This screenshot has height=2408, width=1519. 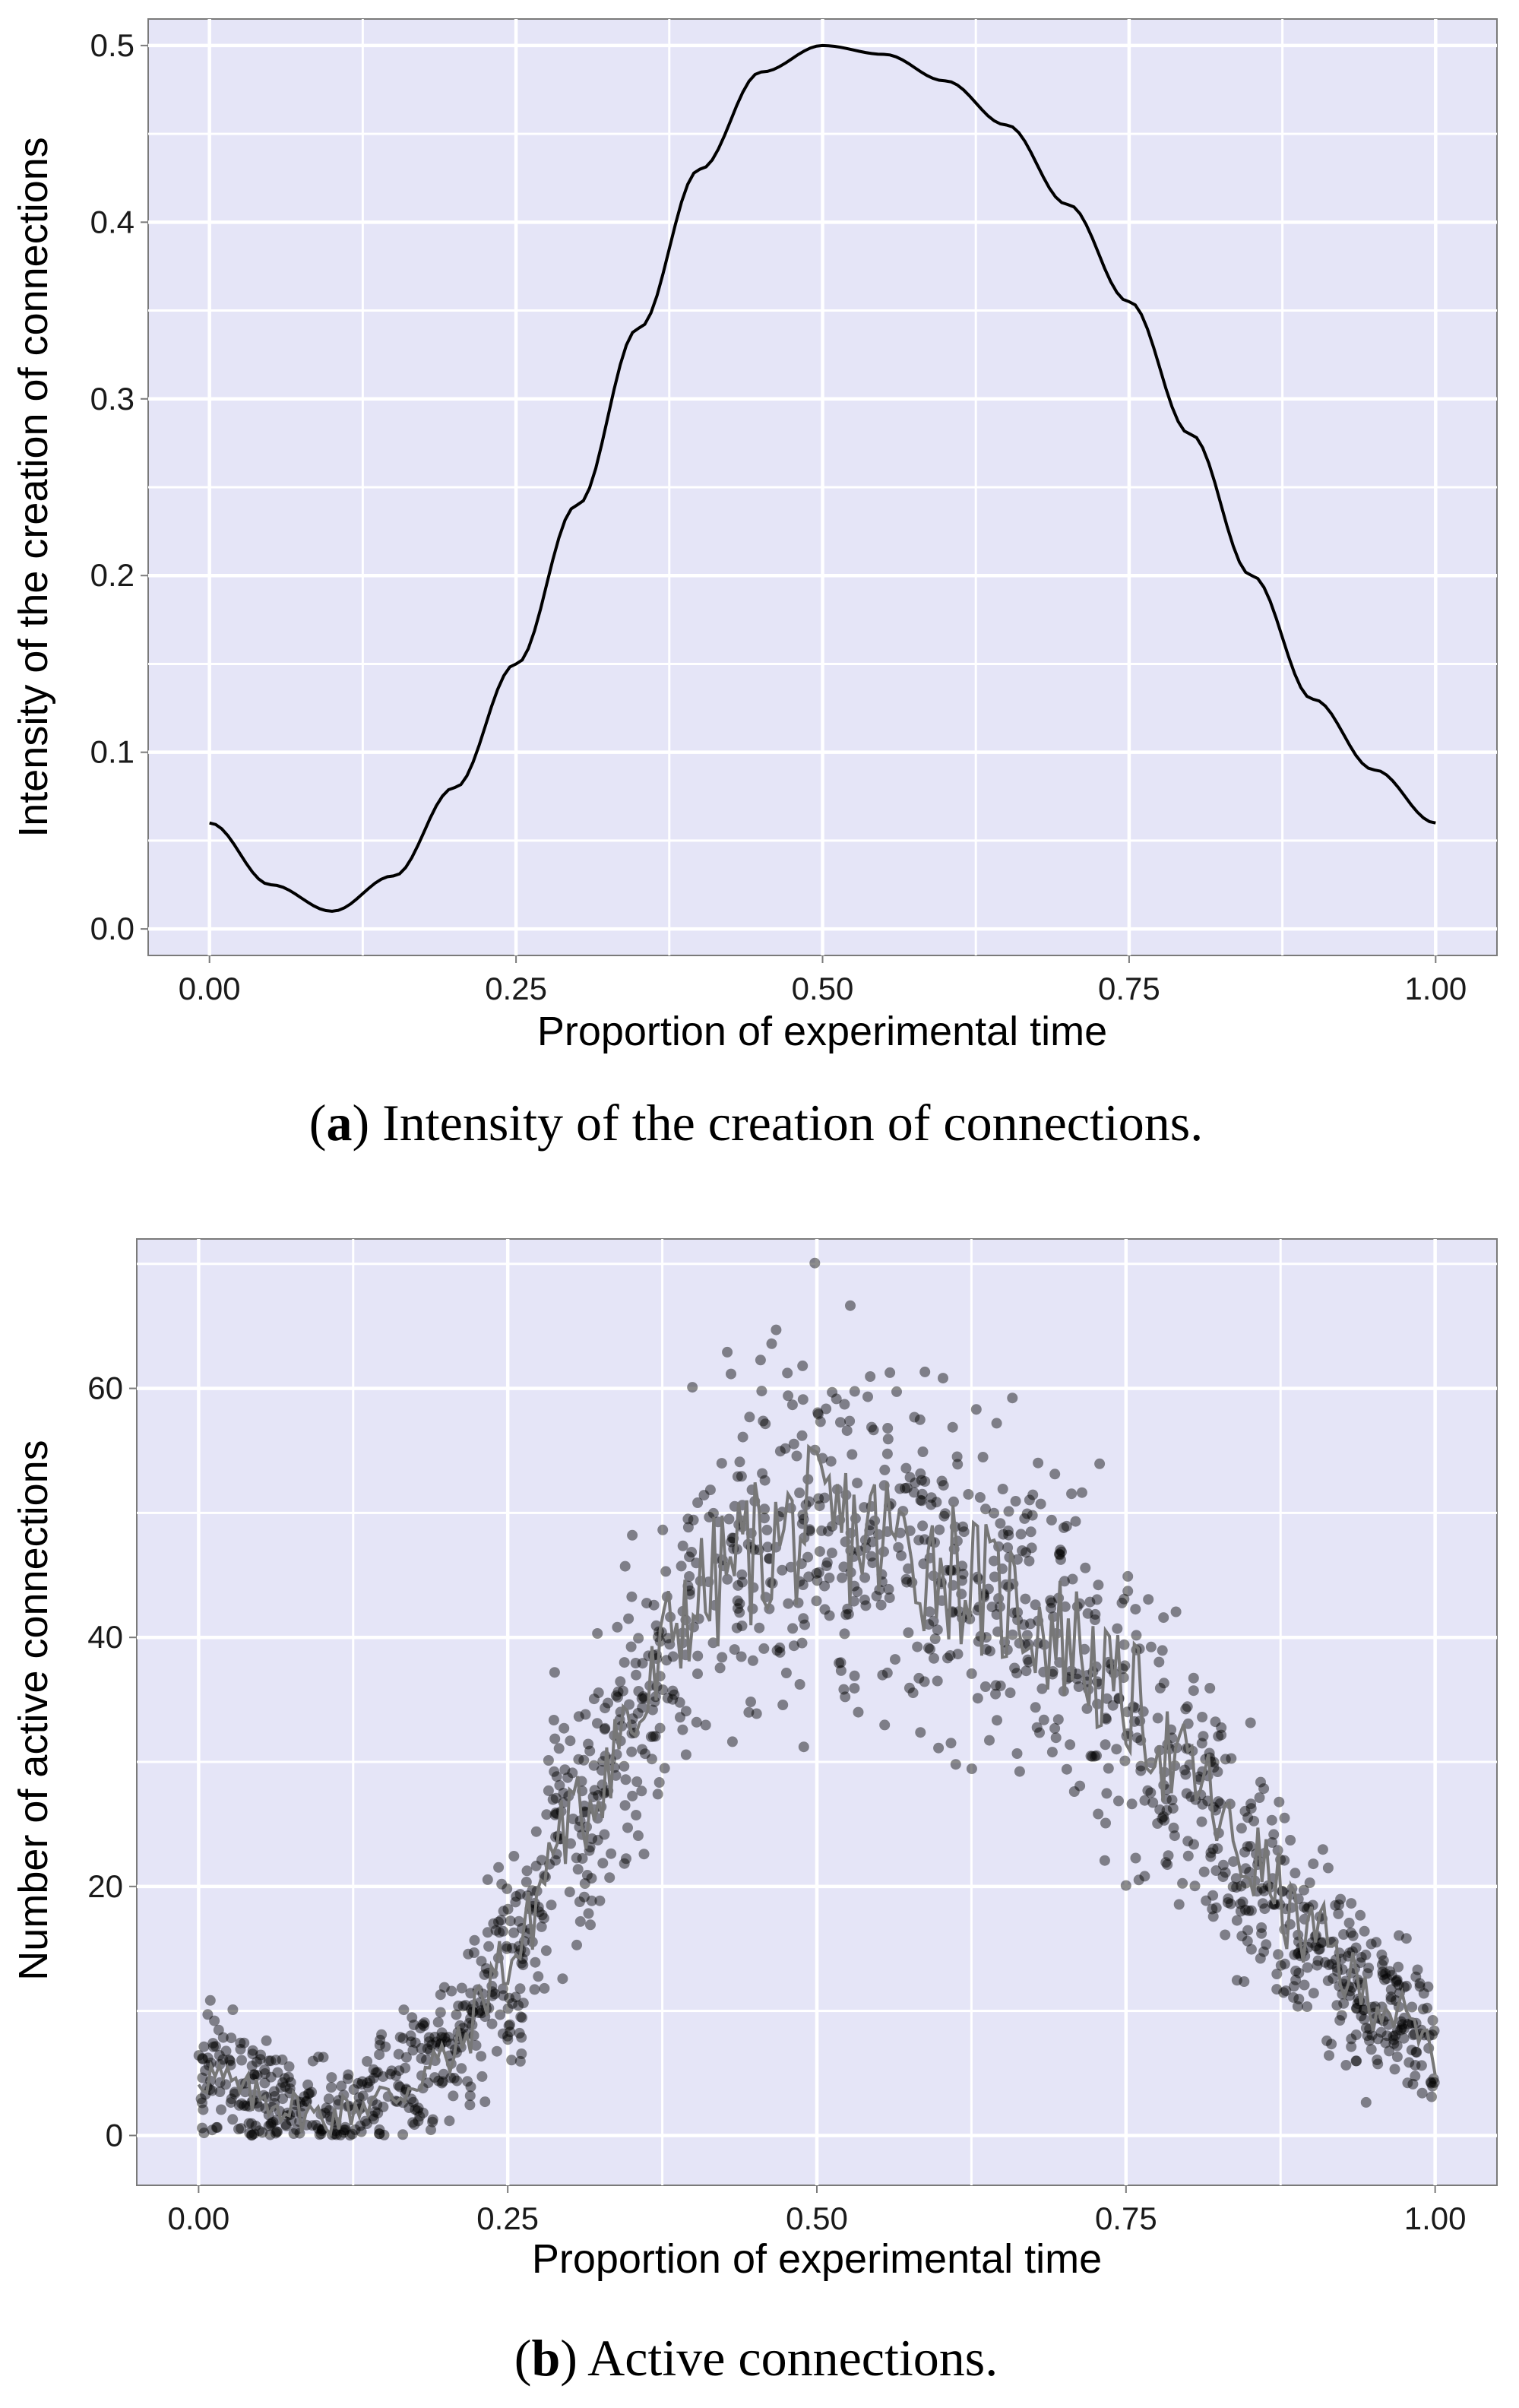 What do you see at coordinates (112, 928) in the screenshot?
I see `y-tick-label: 0.0` at bounding box center [112, 928].